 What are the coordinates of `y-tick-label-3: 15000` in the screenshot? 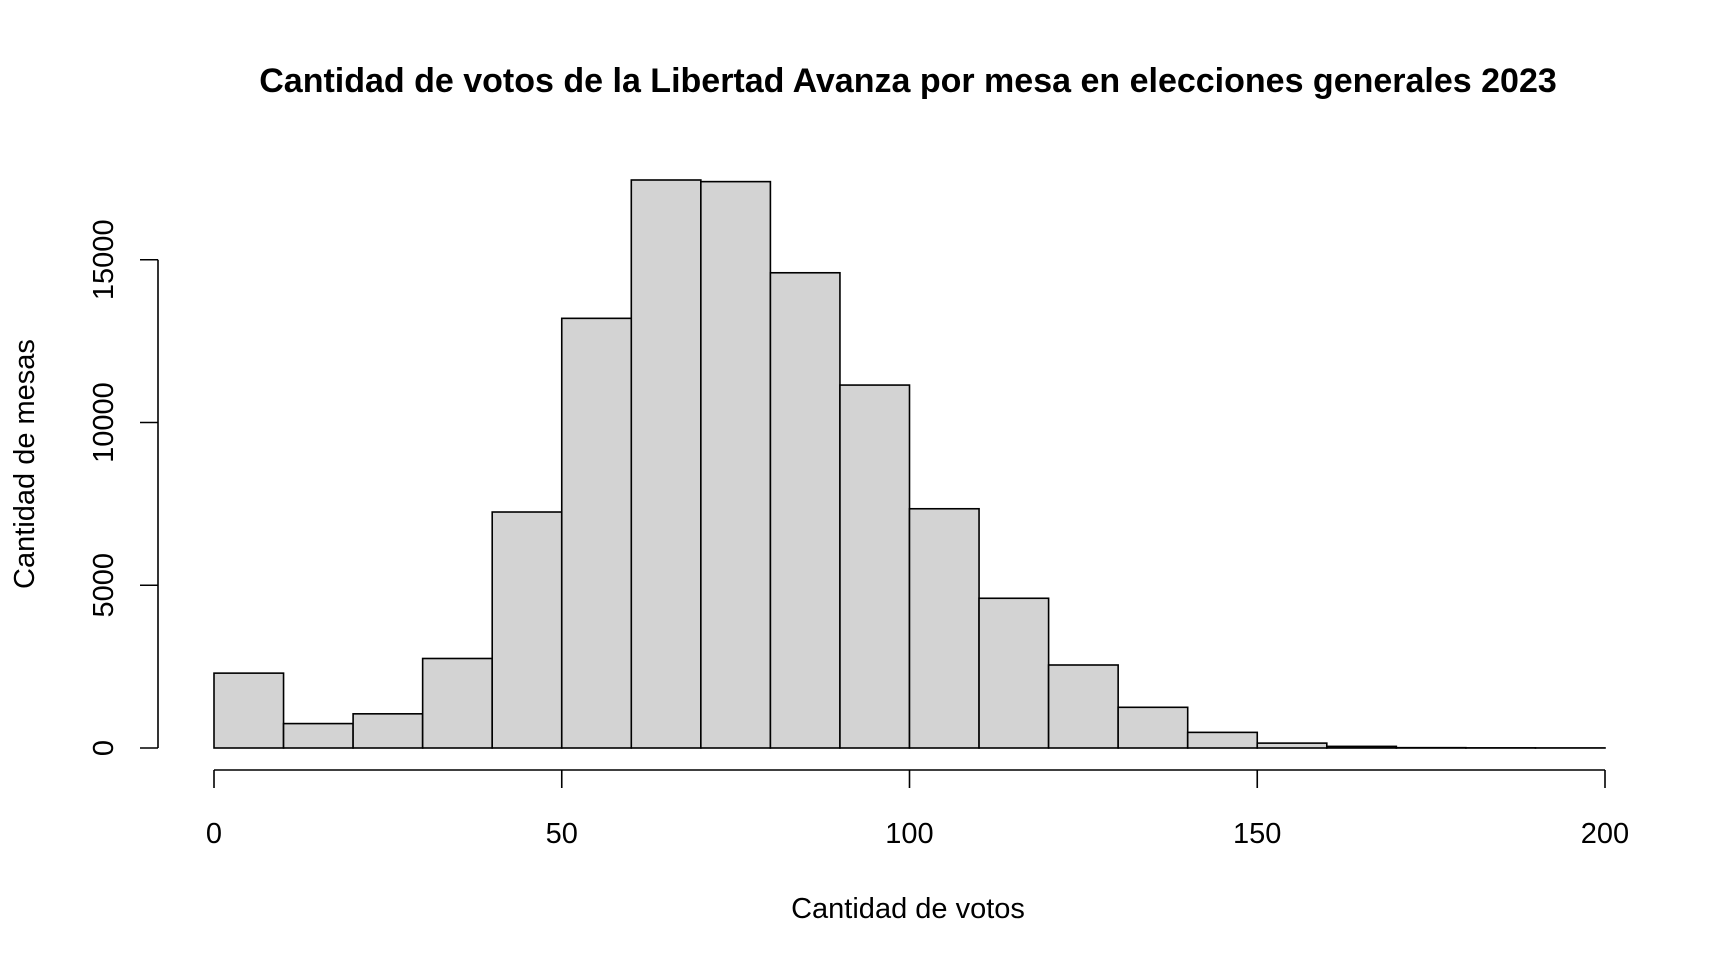 It's located at (104, 259).